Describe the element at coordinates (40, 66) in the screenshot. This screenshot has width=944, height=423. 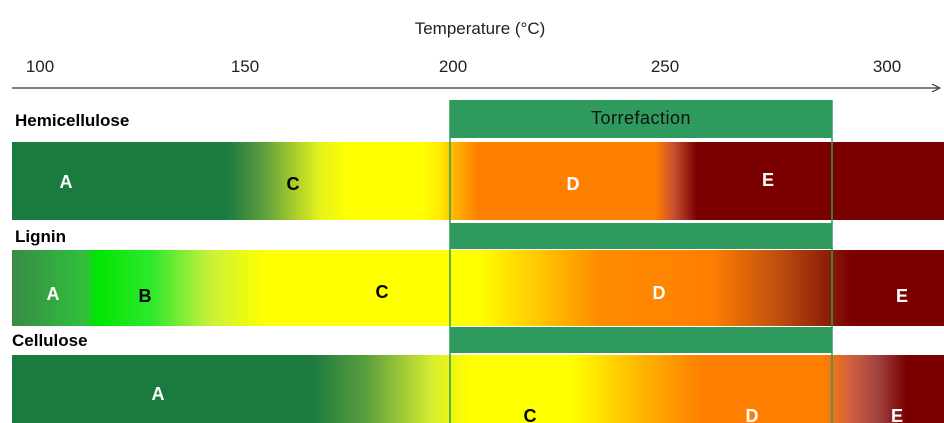
I see `axis-tick-100: 100` at that location.